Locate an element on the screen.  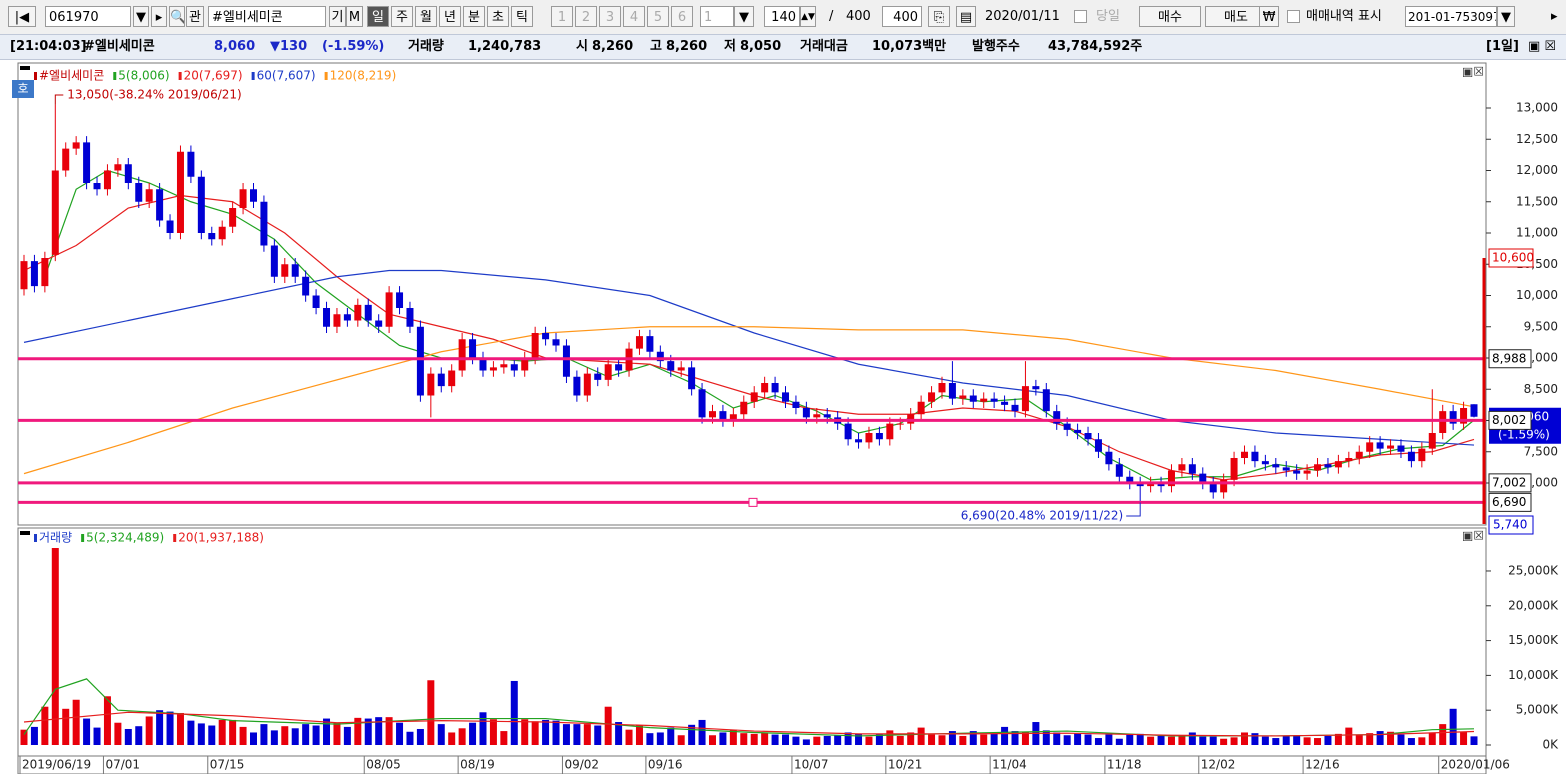
slot-button: 6 is located at coordinates (682, 16).